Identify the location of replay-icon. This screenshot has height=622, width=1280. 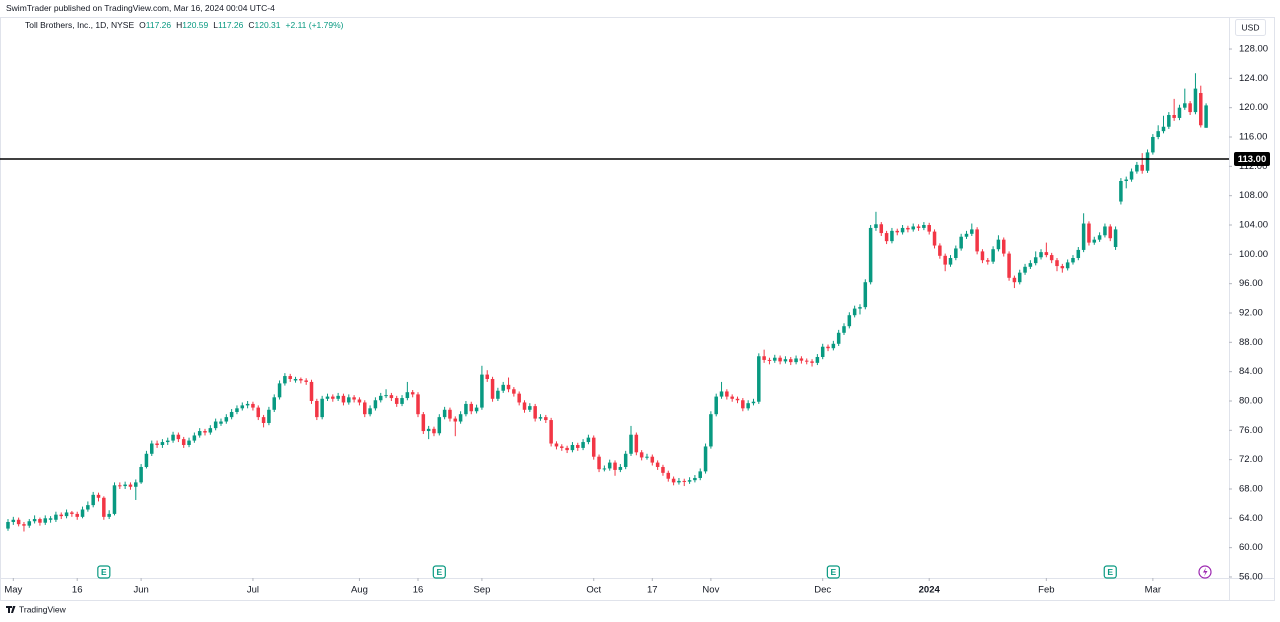
(1205, 572).